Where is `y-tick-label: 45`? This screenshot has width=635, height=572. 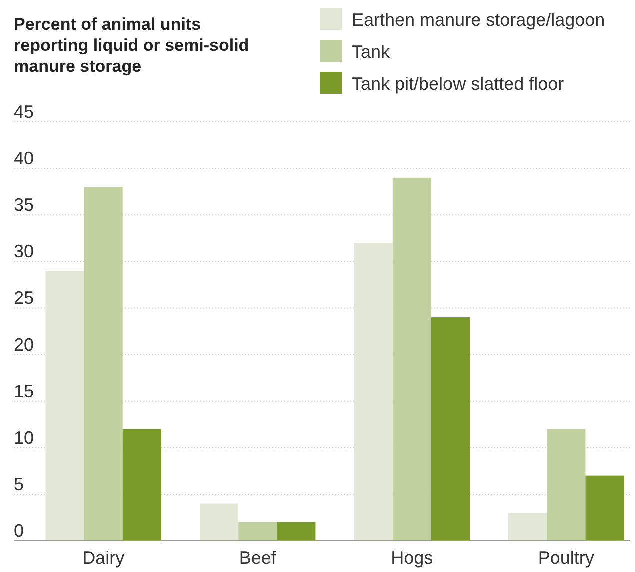 y-tick-label: 45 is located at coordinates (24, 112).